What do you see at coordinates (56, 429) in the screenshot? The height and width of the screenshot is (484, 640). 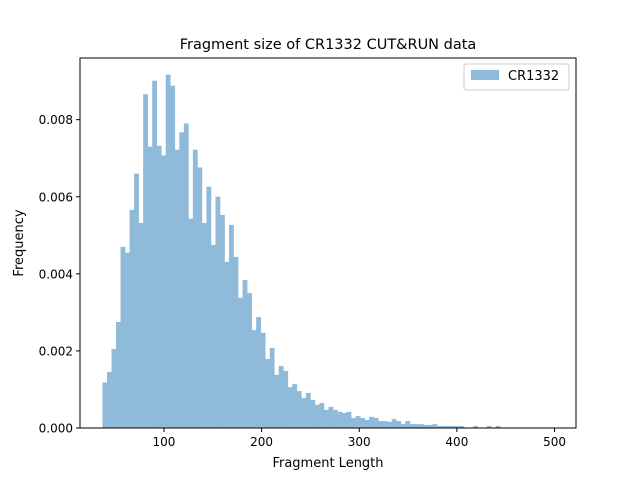 I see `y-tick-label: 0.000` at bounding box center [56, 429].